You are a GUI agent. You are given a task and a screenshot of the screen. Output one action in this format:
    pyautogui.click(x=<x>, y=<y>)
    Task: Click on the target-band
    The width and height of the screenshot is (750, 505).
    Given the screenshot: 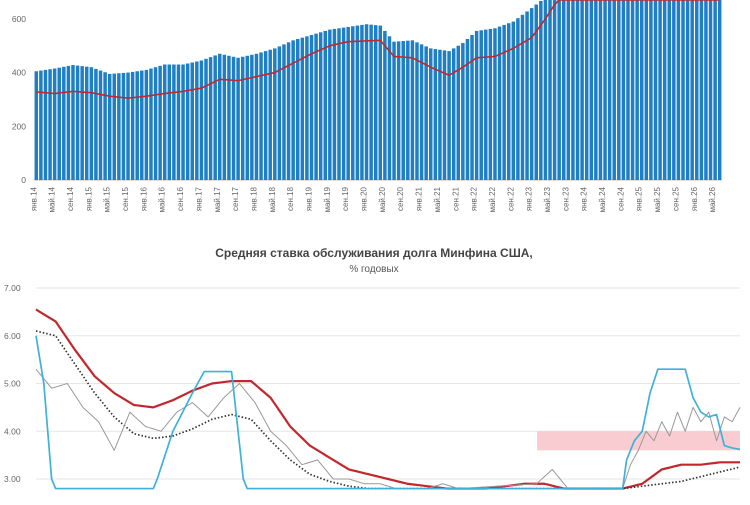 What is the action you would take?
    pyautogui.click(x=638, y=441)
    